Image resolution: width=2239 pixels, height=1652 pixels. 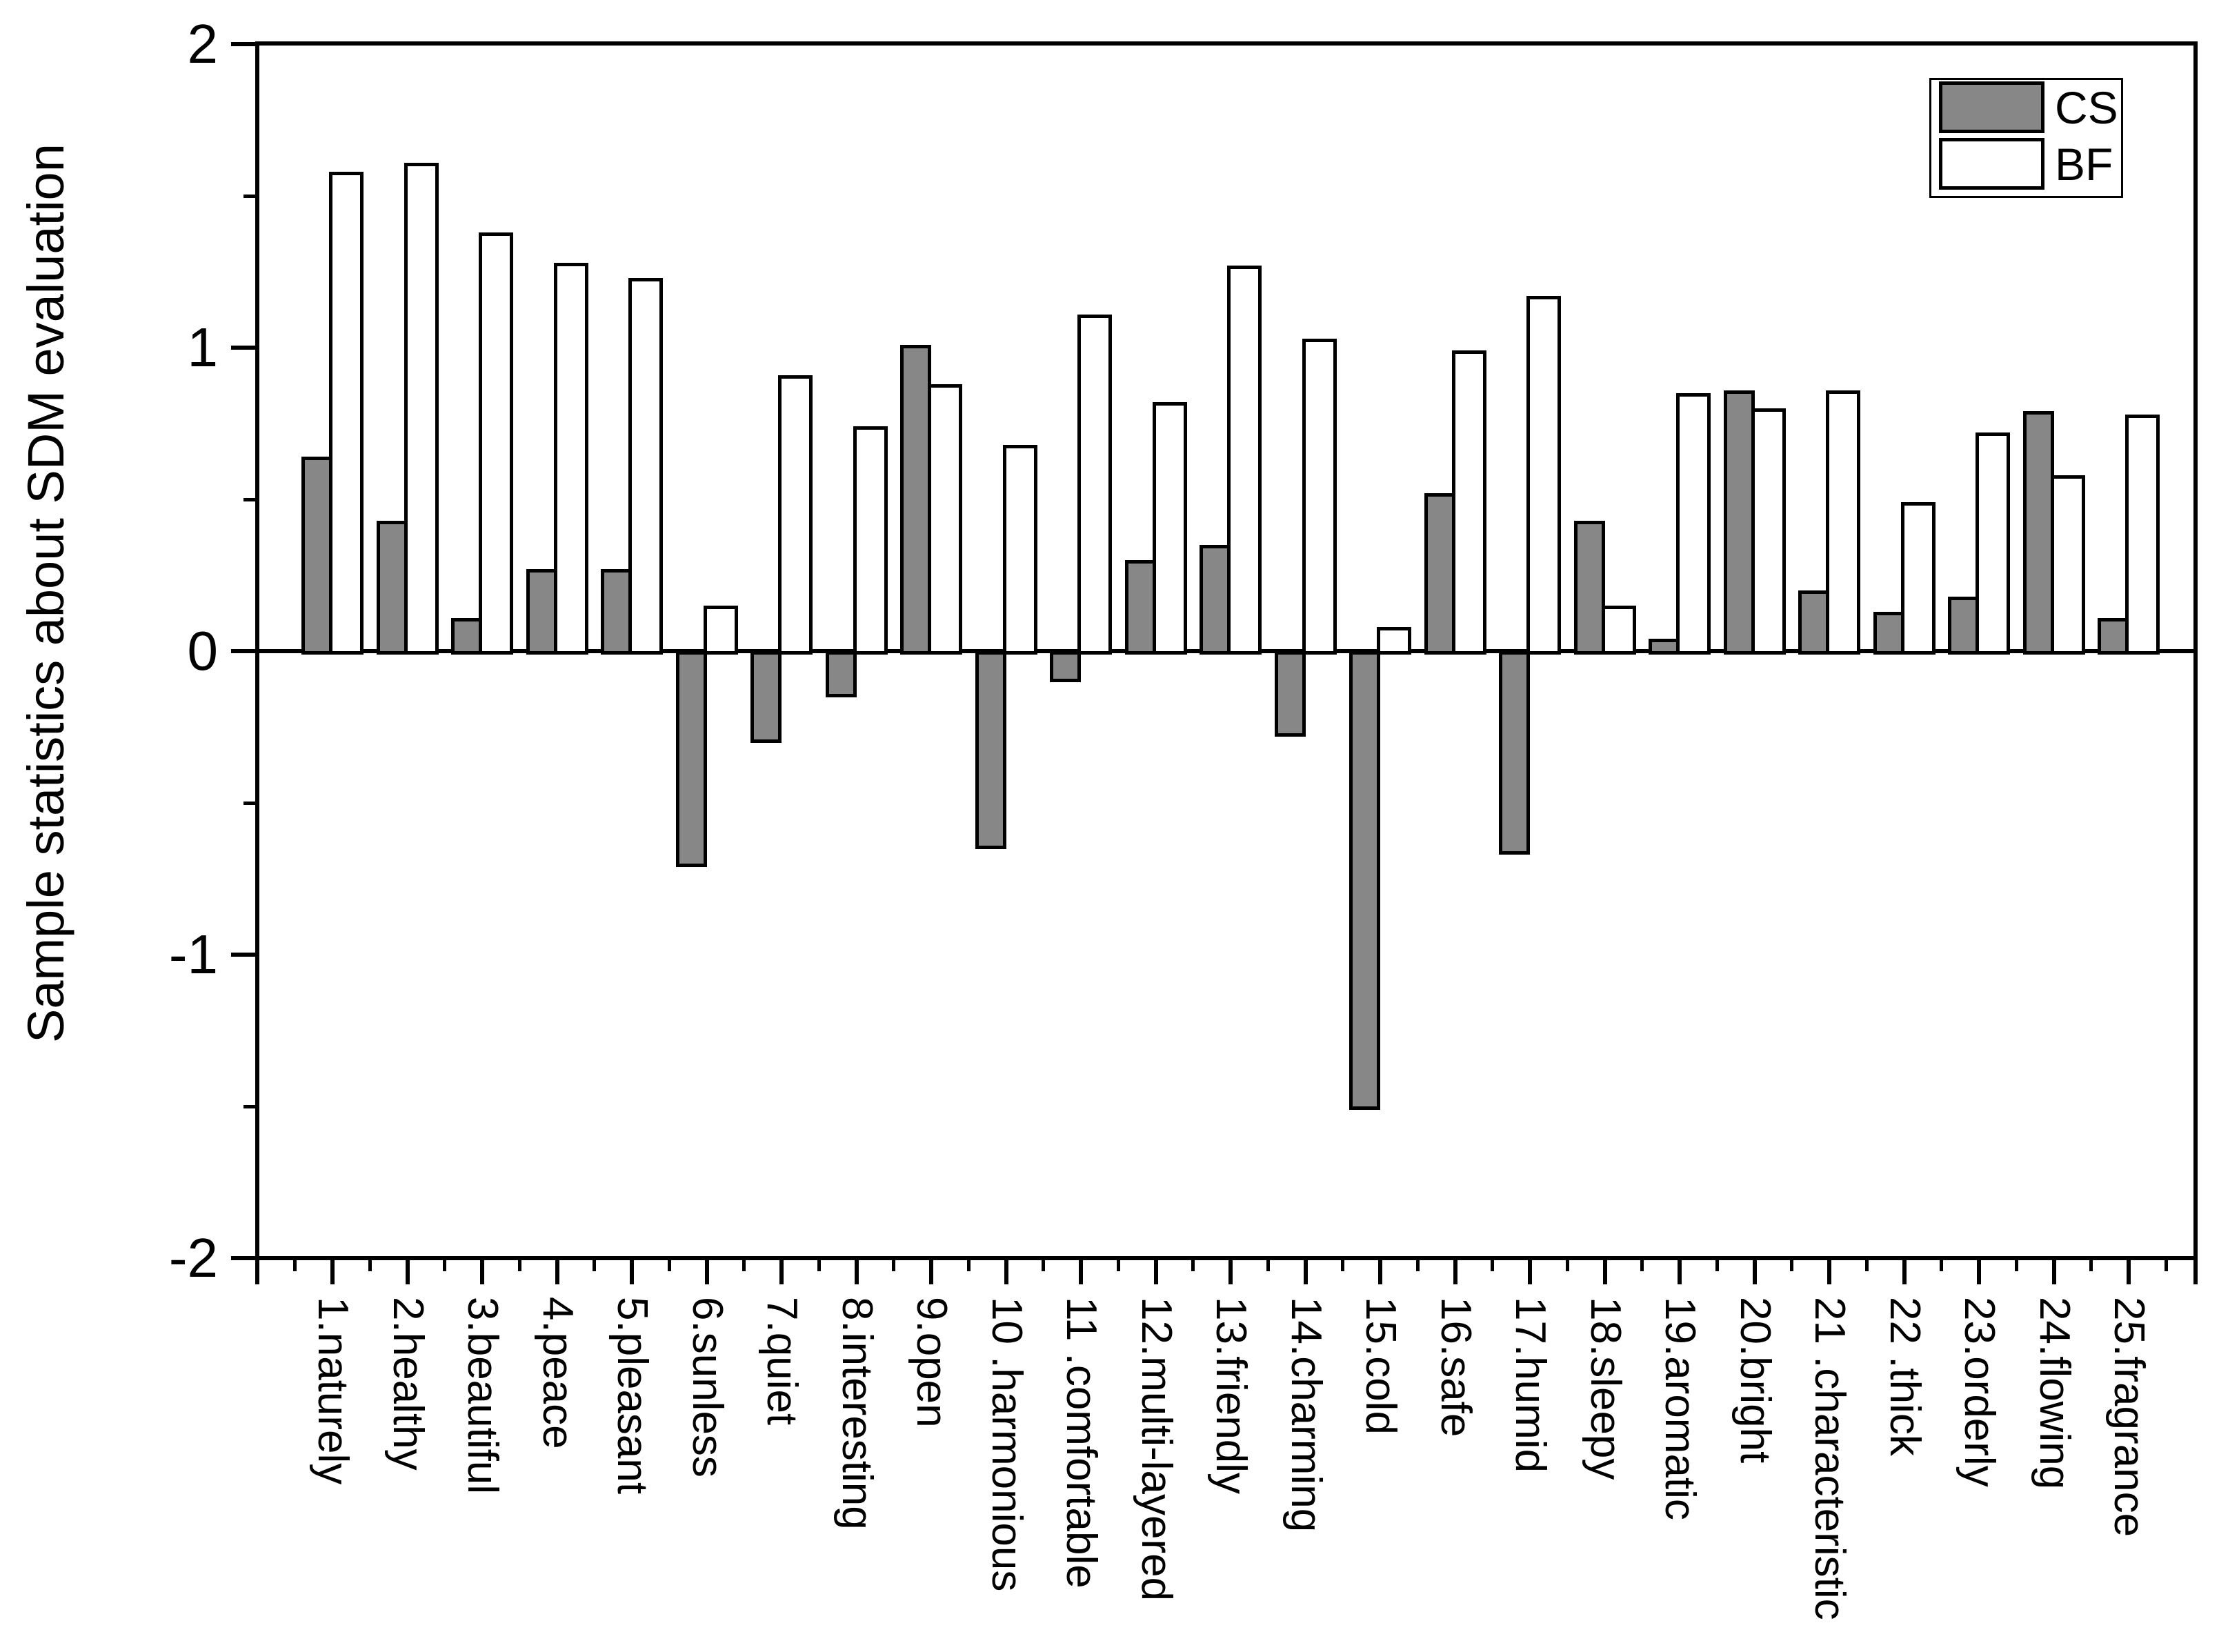 What do you see at coordinates (1904, 1376) in the screenshot?
I see `x-label-22-thick: 22 .thick` at bounding box center [1904, 1376].